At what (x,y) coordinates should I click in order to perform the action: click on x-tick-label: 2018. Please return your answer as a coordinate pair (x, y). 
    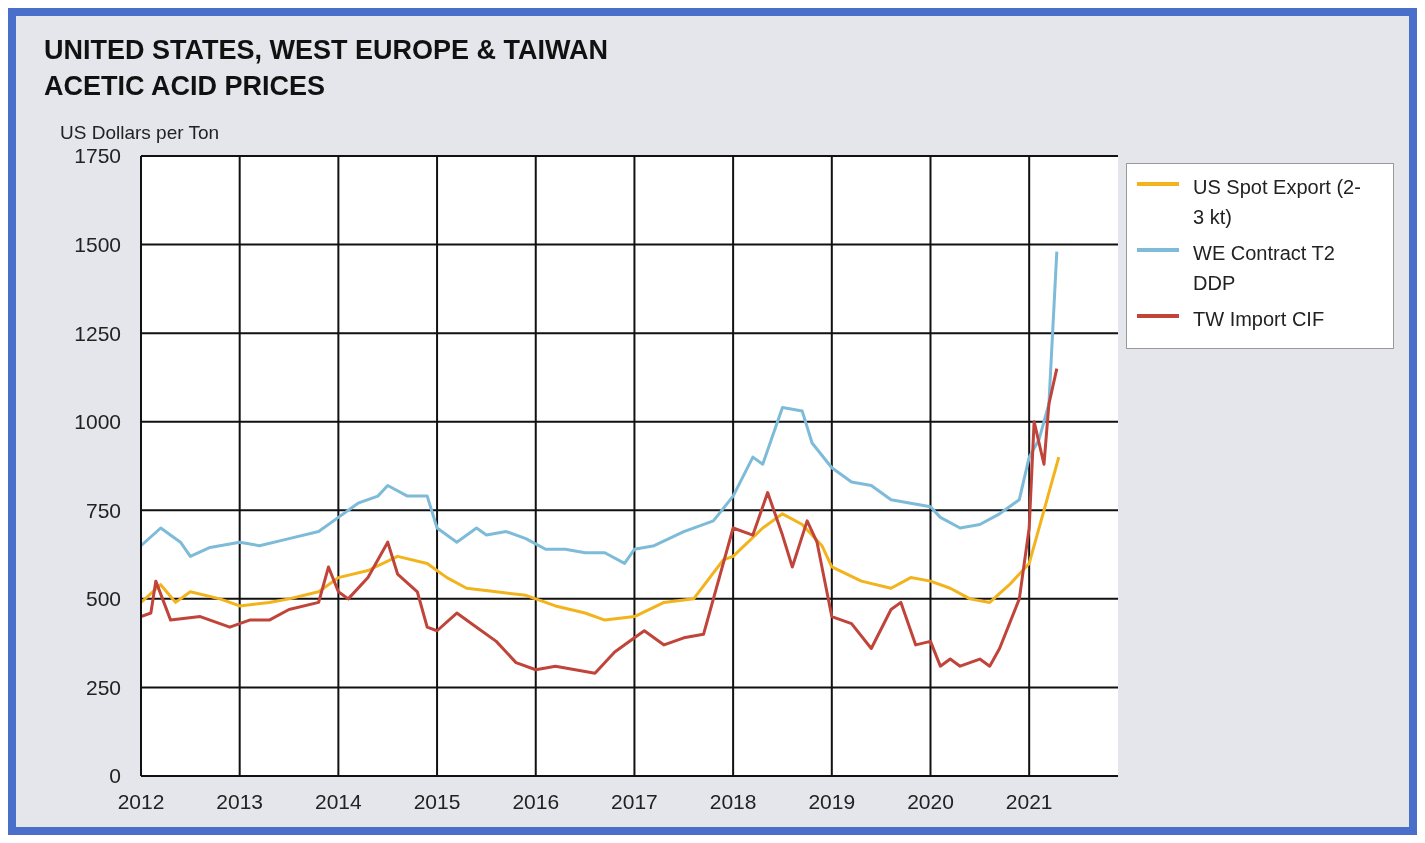
    Looking at the image, I should click on (733, 801).